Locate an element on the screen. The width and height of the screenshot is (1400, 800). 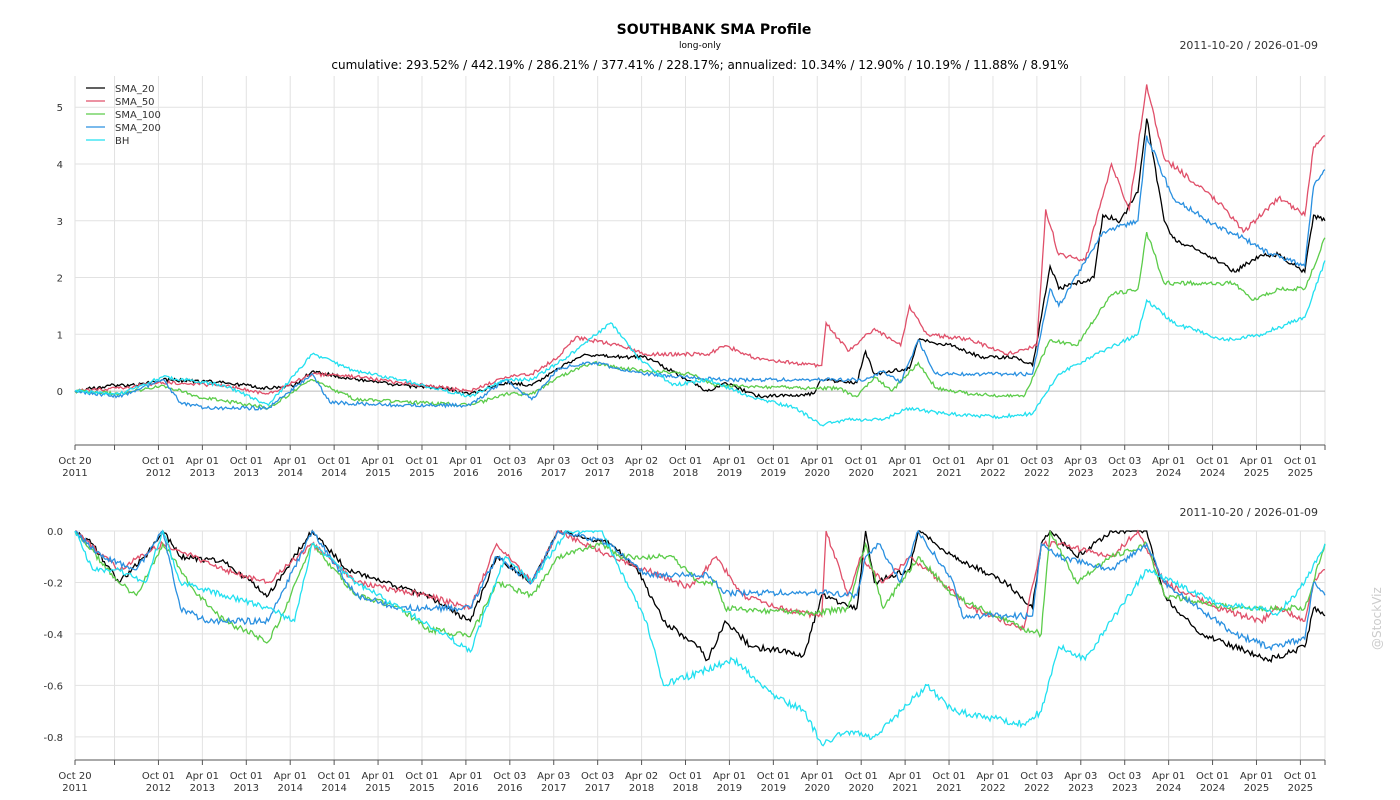
y-tick-label: -0.2 is located at coordinates (53, 583).